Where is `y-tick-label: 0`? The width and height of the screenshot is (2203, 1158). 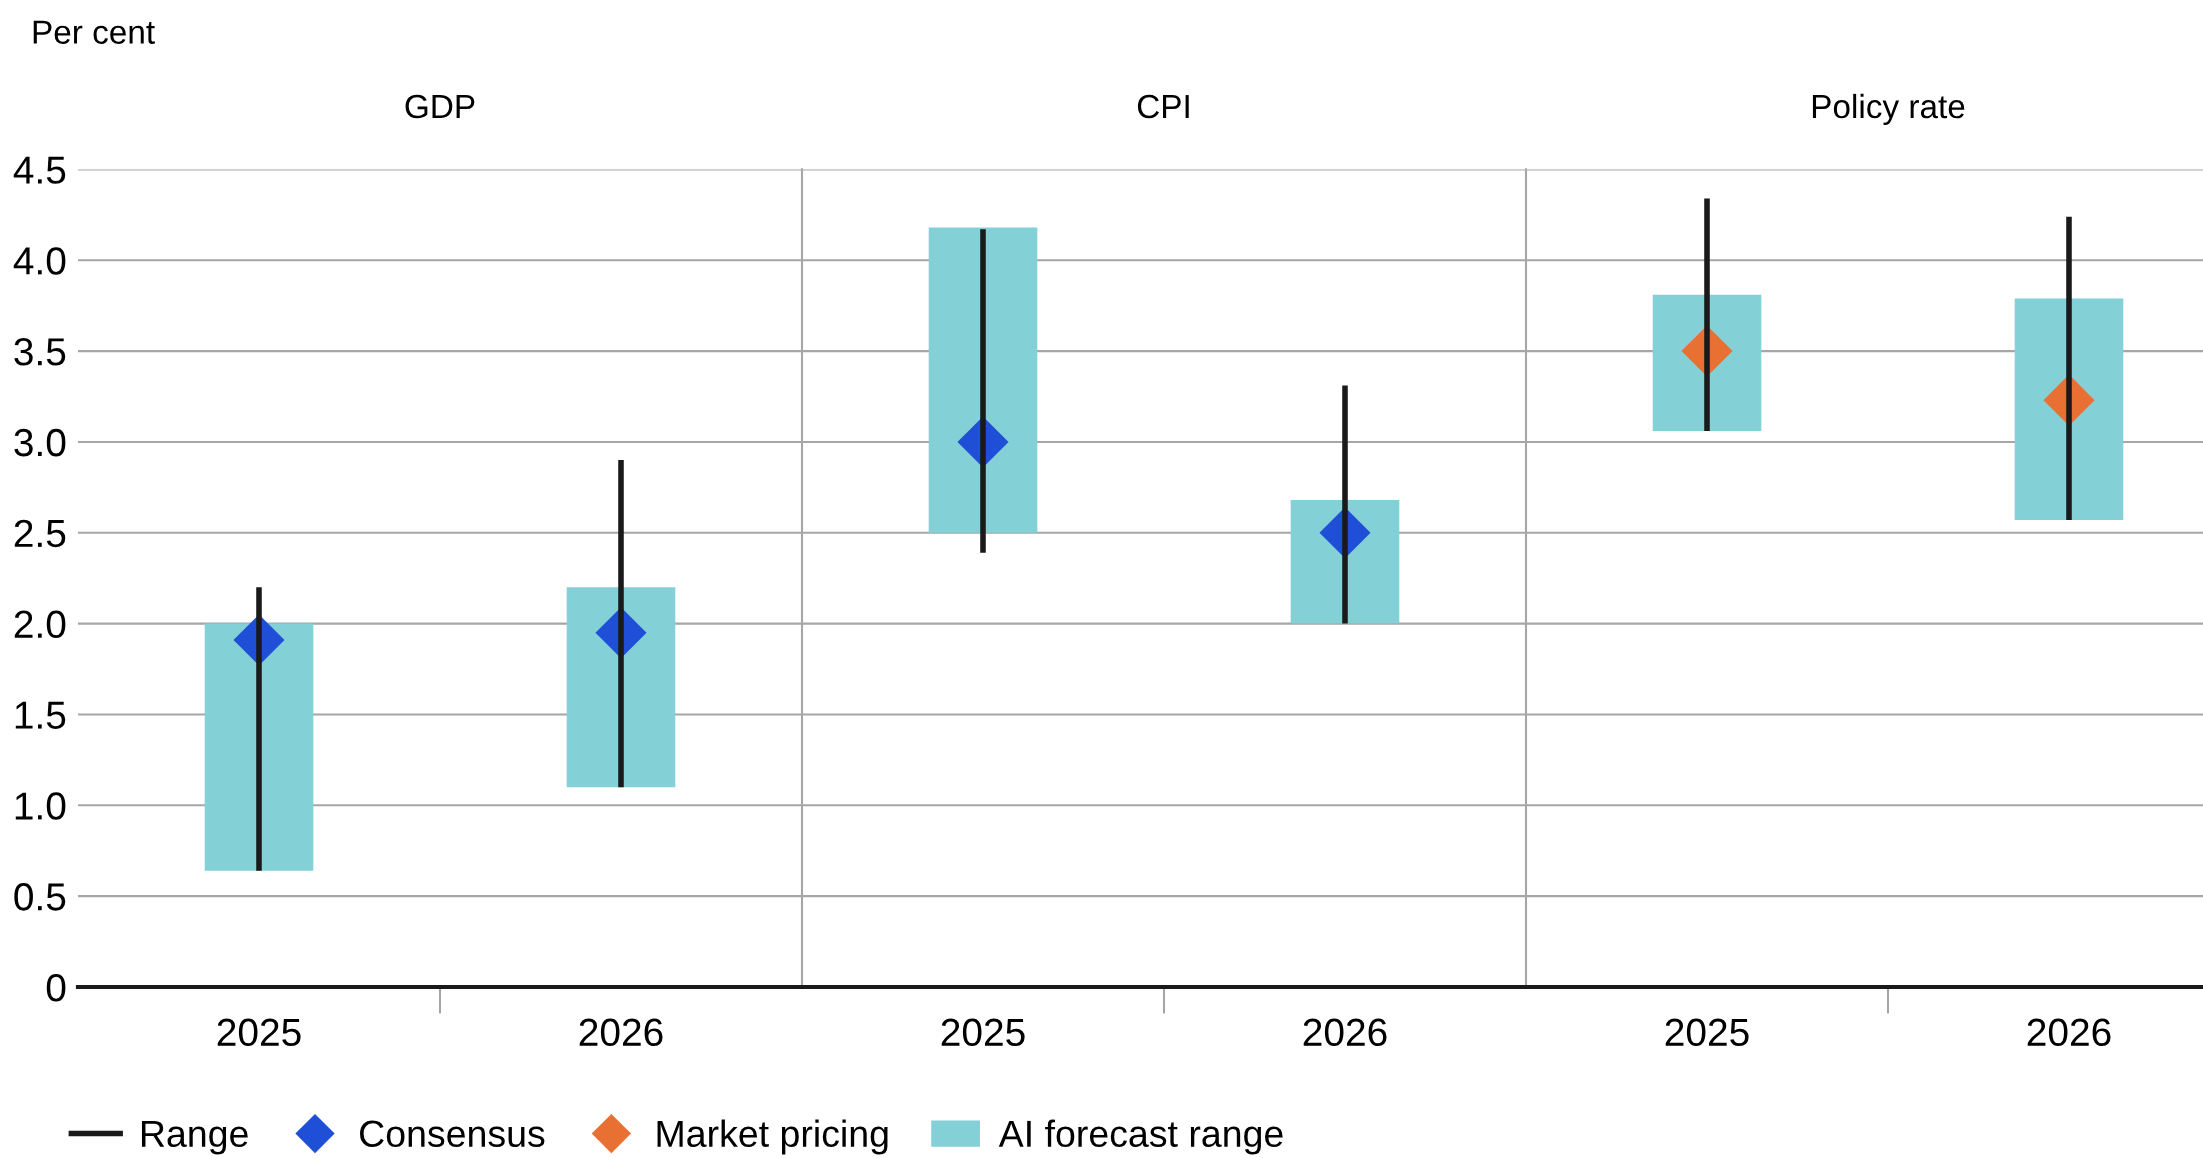
y-tick-label: 0 is located at coordinates (56, 987).